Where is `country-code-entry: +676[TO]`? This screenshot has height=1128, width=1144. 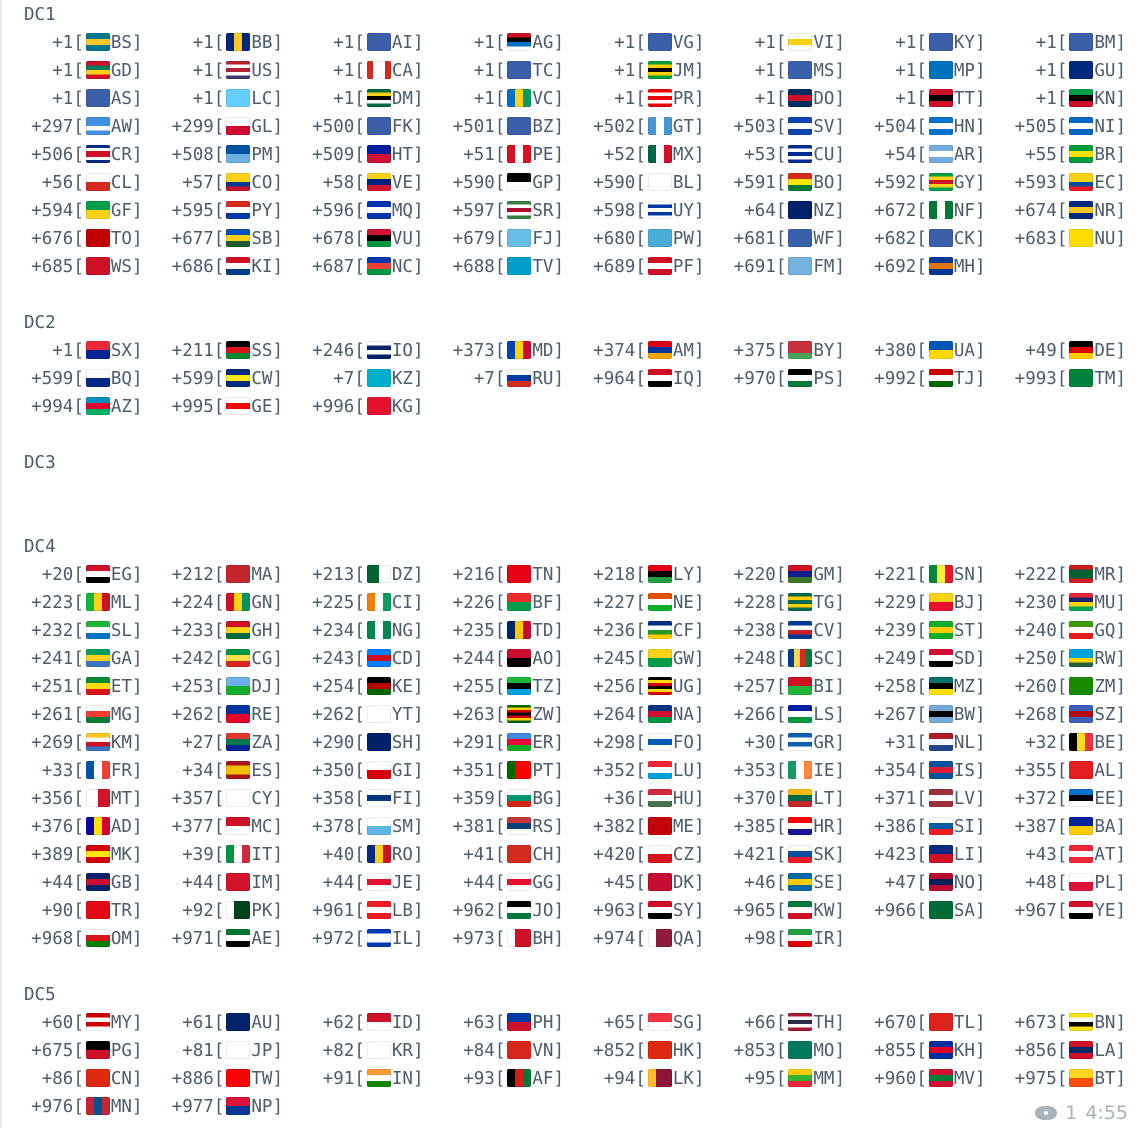 country-code-entry: +676[TO] is located at coordinates (72, 239).